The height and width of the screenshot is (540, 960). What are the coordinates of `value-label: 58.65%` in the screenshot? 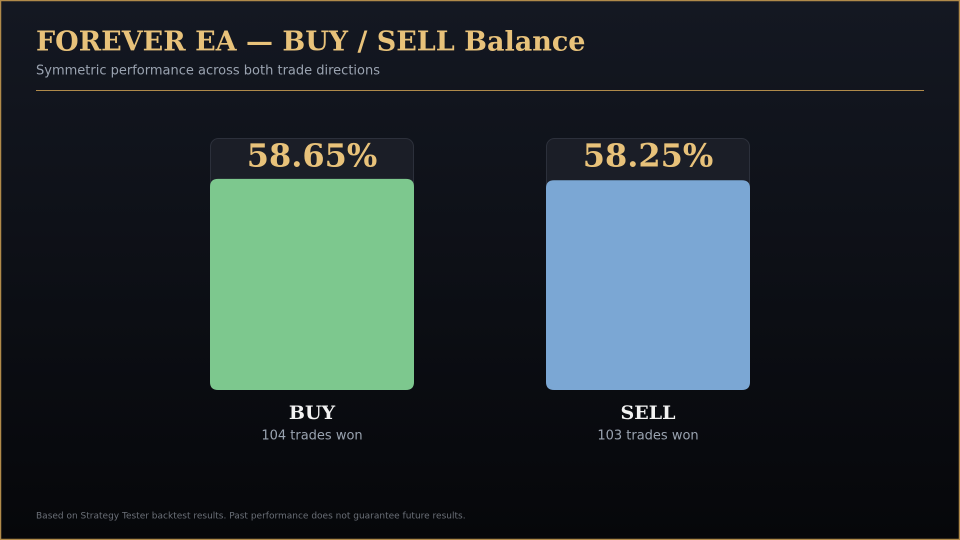 It's located at (312, 156).